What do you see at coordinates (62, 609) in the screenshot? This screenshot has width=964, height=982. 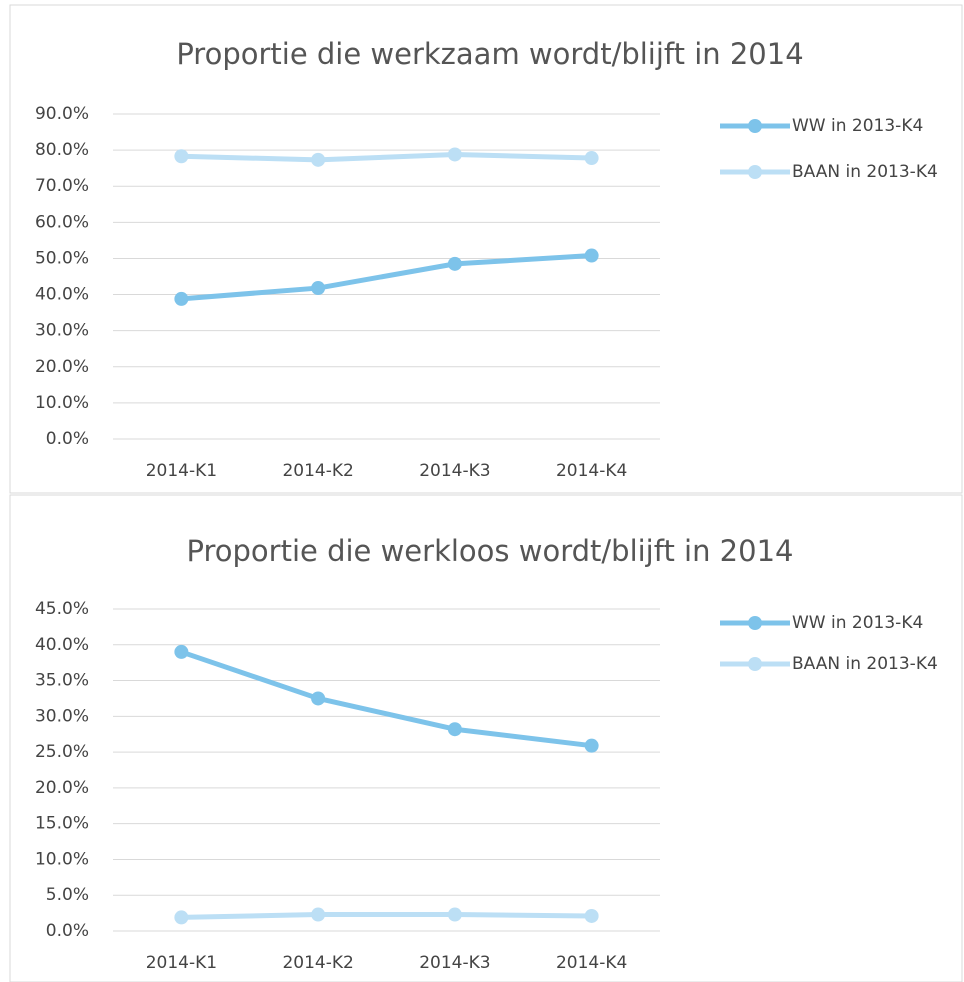 I see `y-tick-label: 45.0%` at bounding box center [62, 609].